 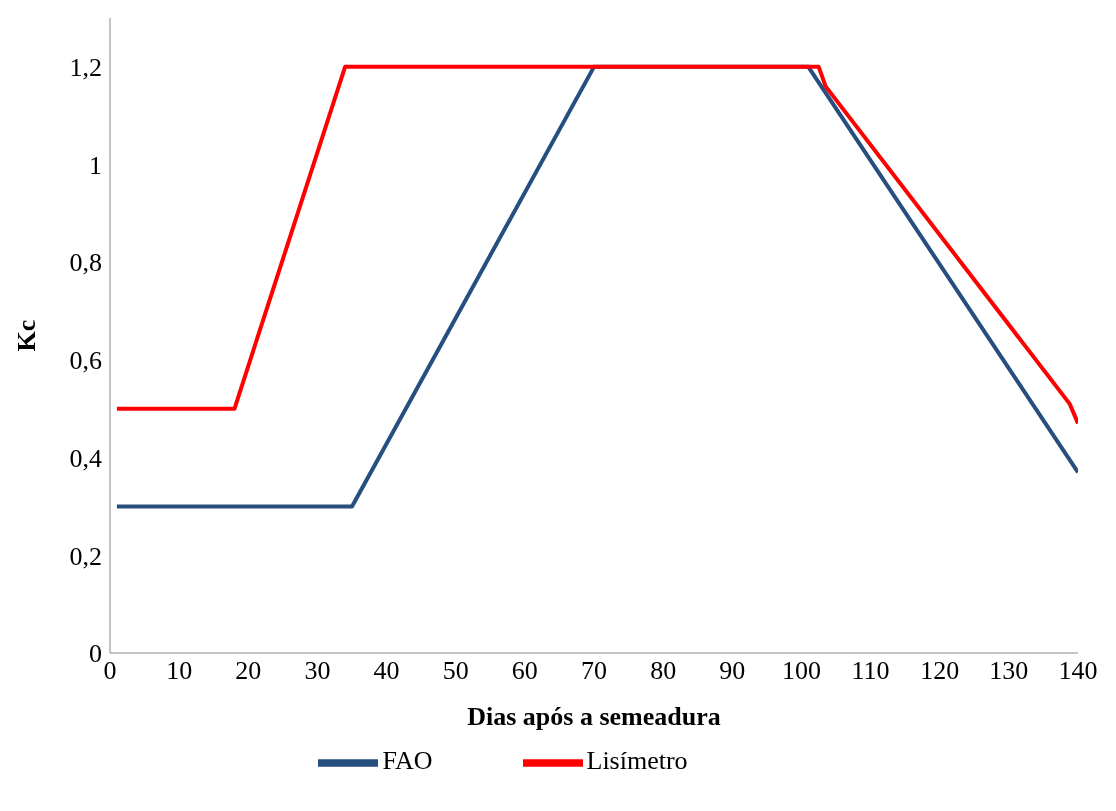 I want to click on x-tick-label: 20, so click(x=248, y=671).